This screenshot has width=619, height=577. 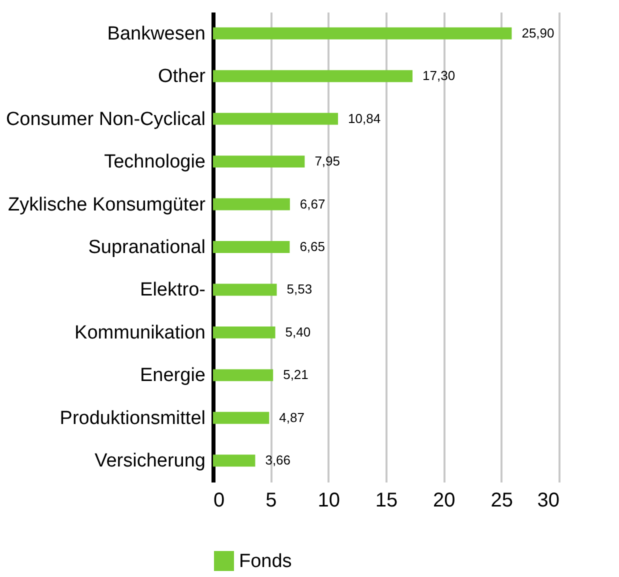 I want to click on data-label: 7,95, so click(x=327, y=161).